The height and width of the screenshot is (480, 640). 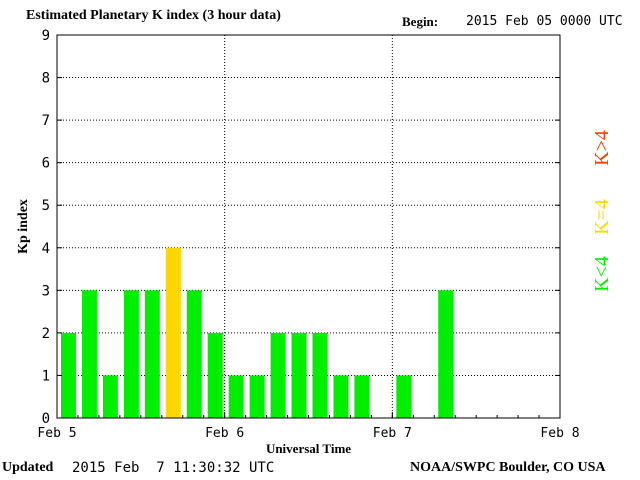 What do you see at coordinates (28, 467) in the screenshot?
I see `updated-label: Updated` at bounding box center [28, 467].